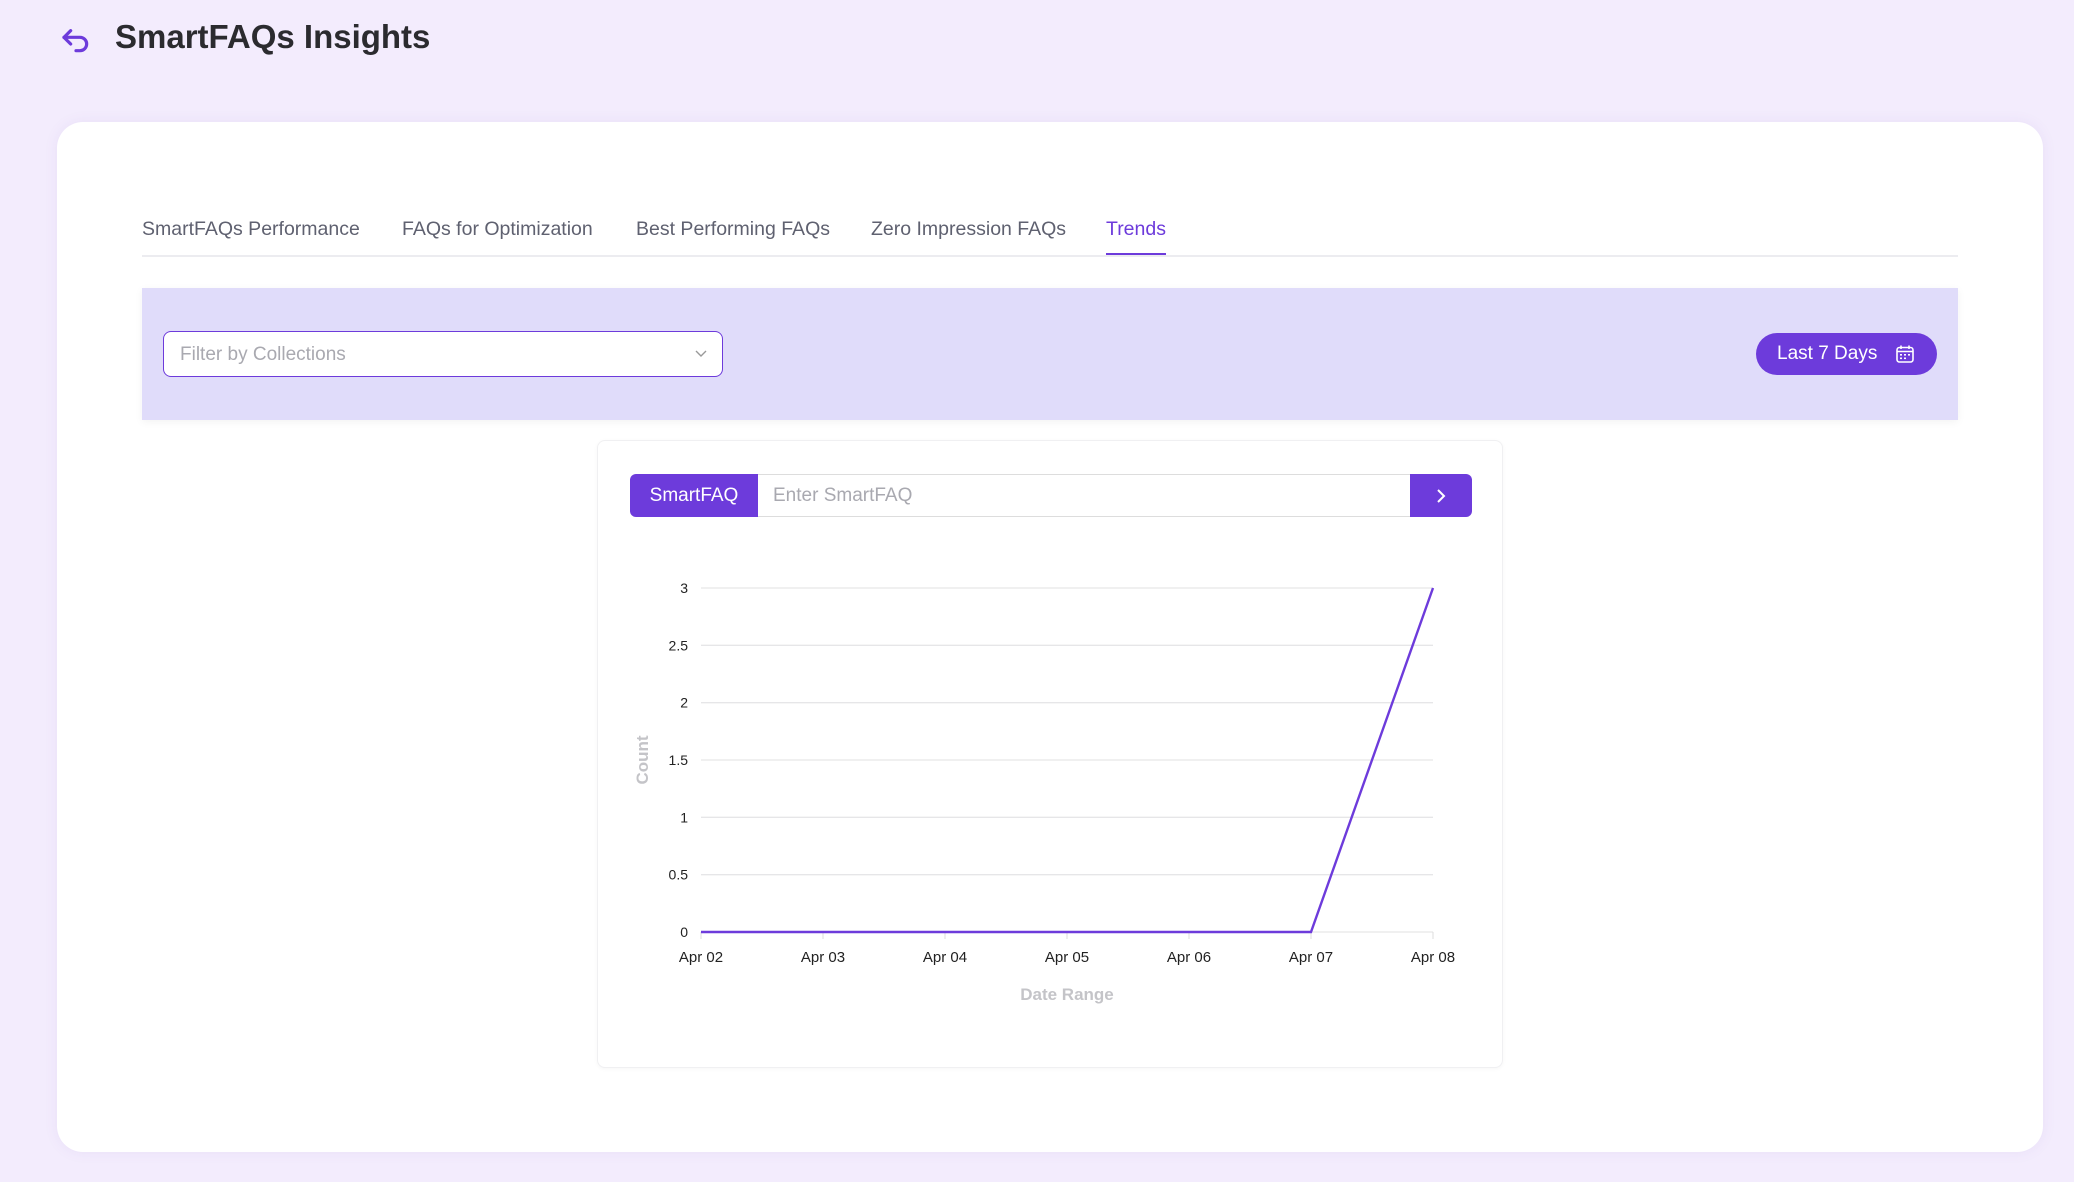 This screenshot has height=1182, width=2074. Describe the element at coordinates (1050, 354) in the screenshot. I see `filter-bar: Filter by Collections Last 7 Days` at that location.